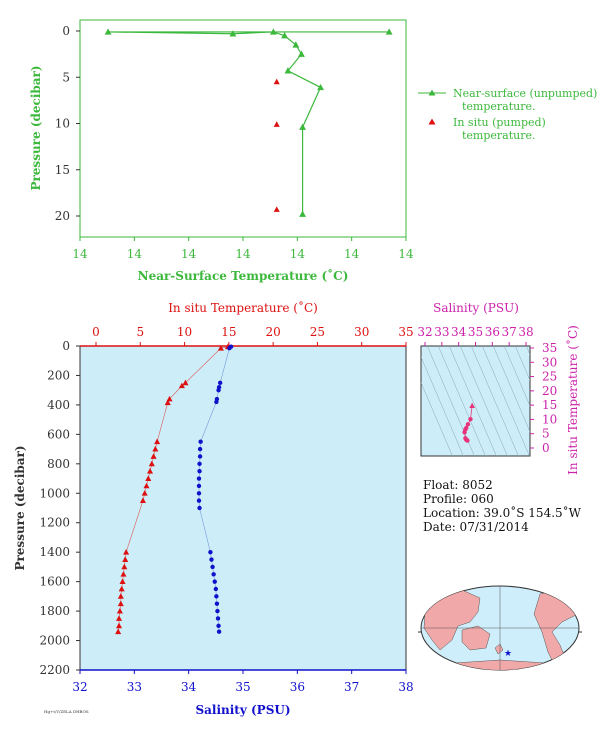 This screenshot has width=601, height=732. I want to click on profile-number: Profile: 060, so click(458, 499).